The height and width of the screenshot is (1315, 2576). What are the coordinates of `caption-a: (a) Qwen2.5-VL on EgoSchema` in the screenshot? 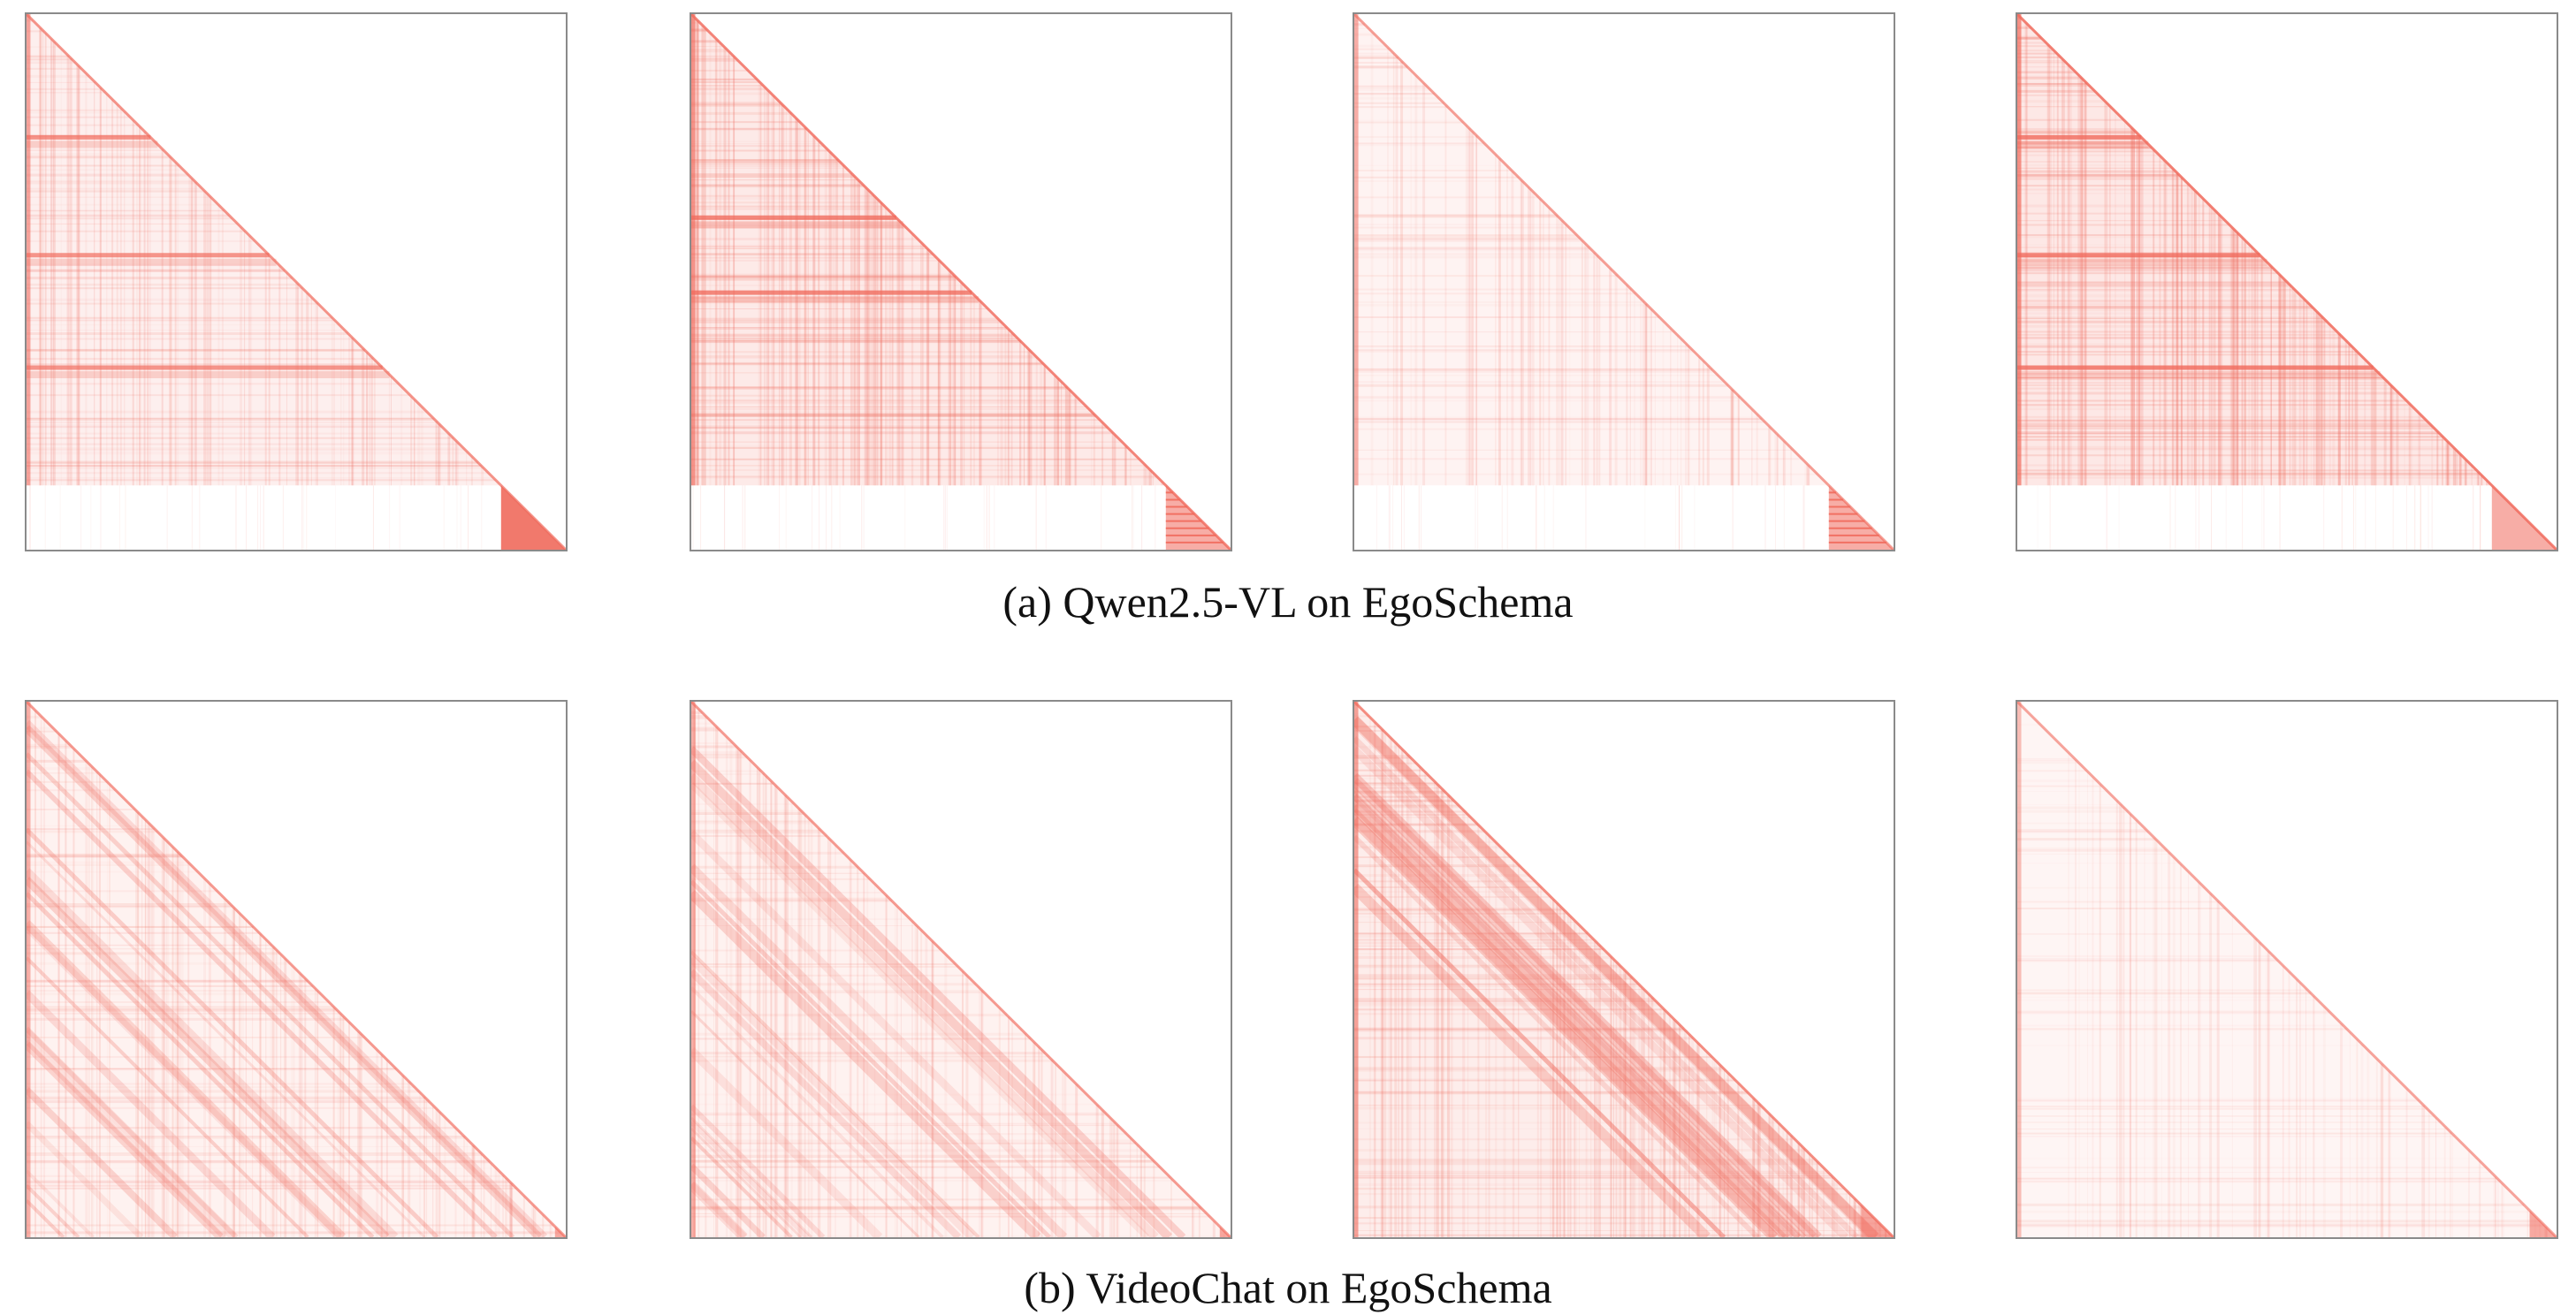 It's located at (1288, 602).